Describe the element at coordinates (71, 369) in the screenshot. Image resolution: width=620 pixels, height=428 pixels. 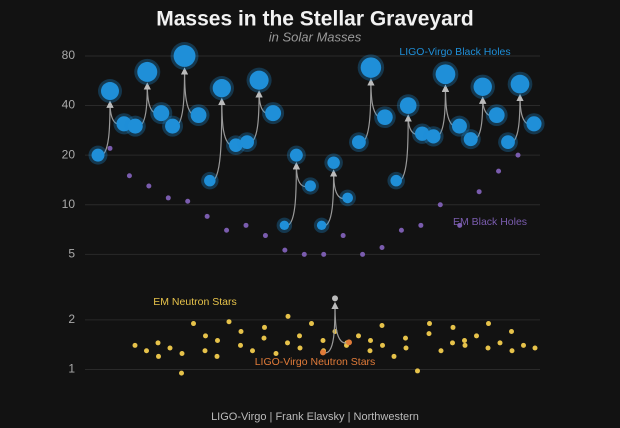
I see `y-tick-label: 1` at that location.